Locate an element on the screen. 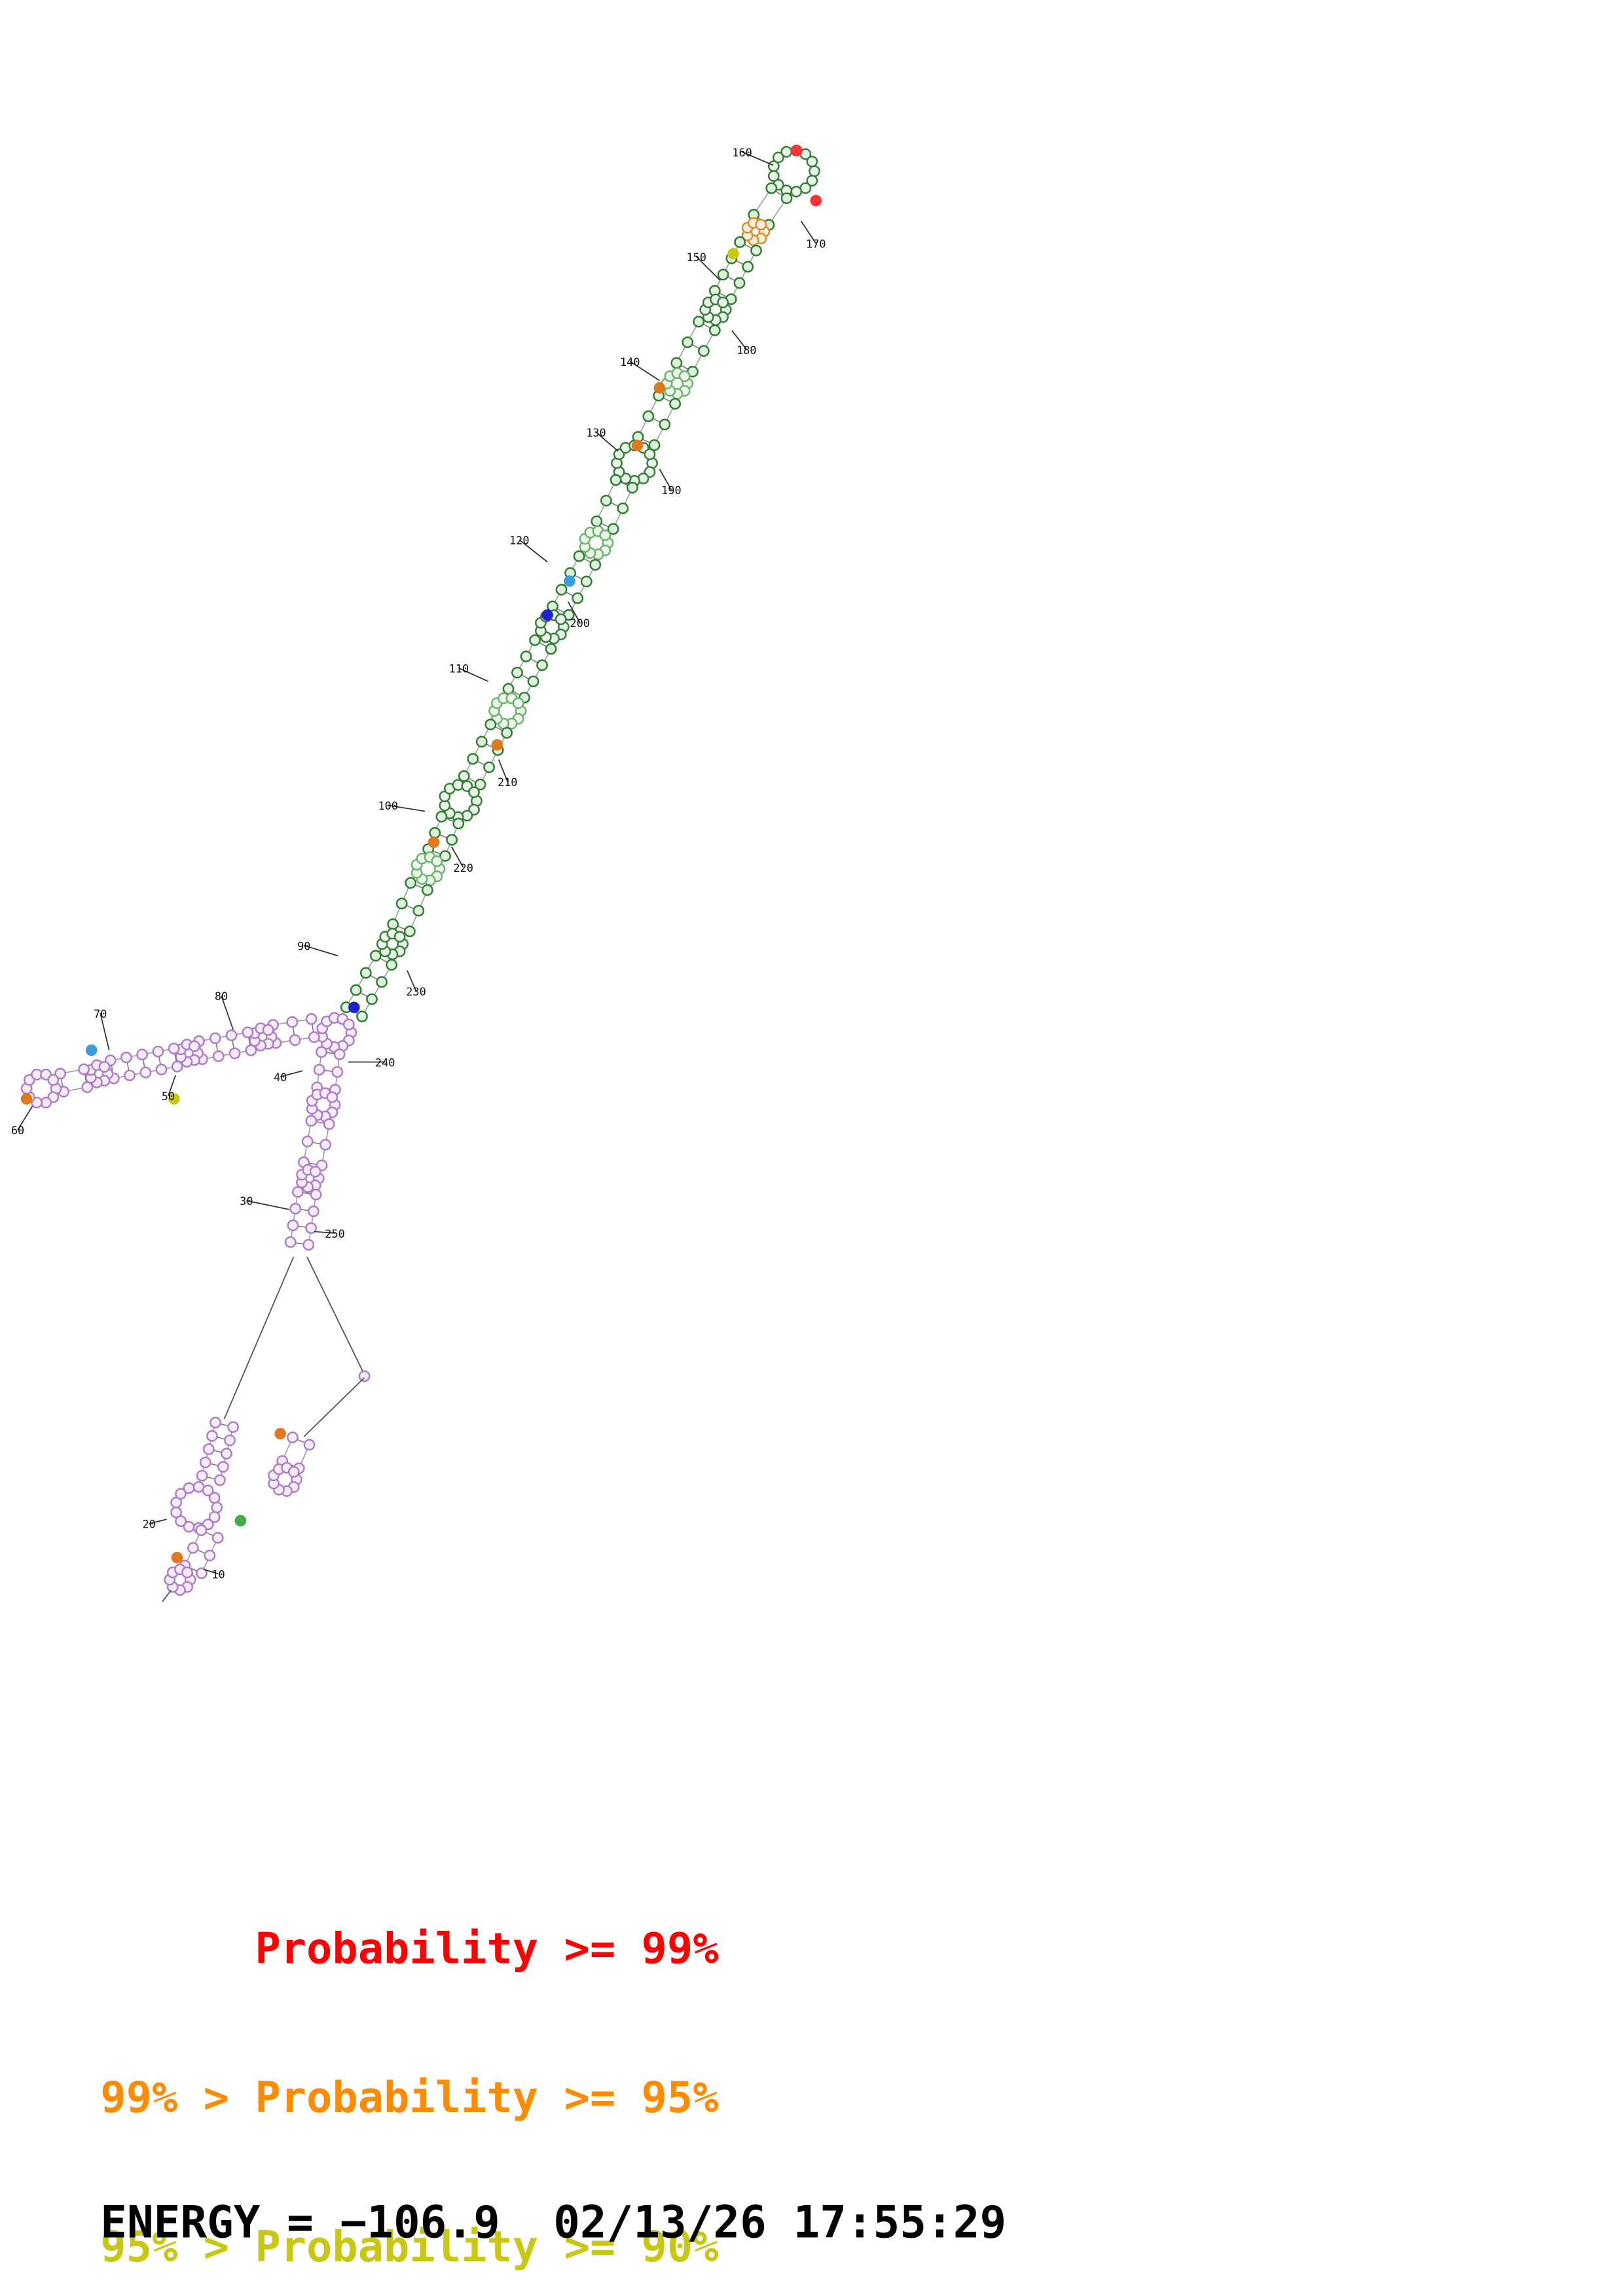  position-label: 220 is located at coordinates (463, 867).